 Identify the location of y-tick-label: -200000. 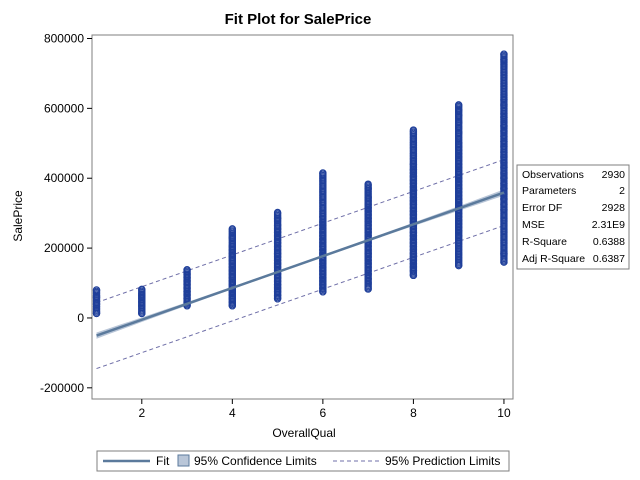
(62, 388).